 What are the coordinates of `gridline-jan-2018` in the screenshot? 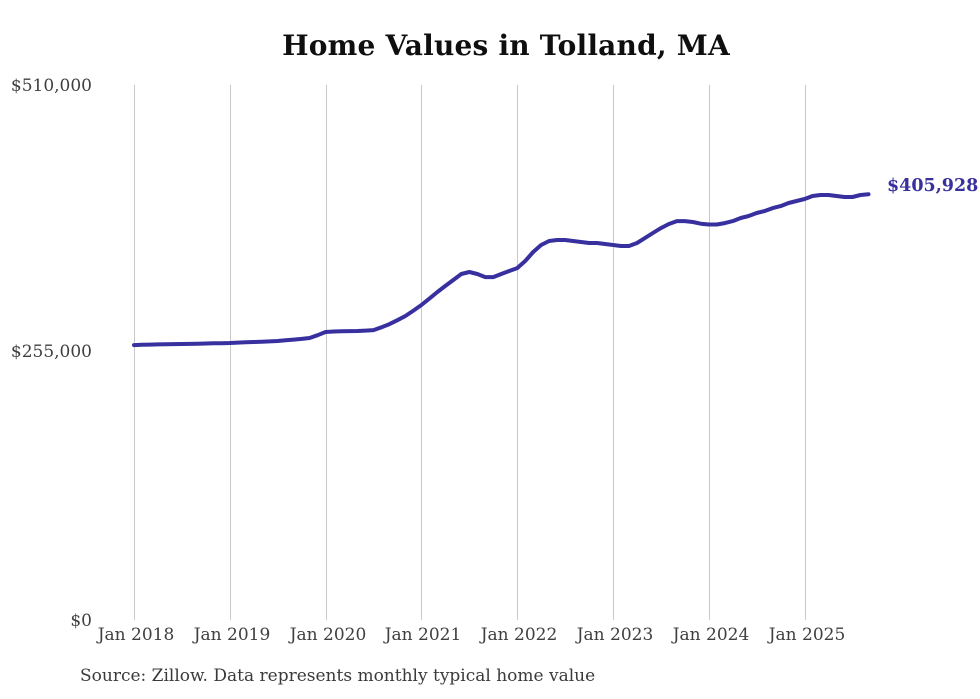 It's located at (134, 352).